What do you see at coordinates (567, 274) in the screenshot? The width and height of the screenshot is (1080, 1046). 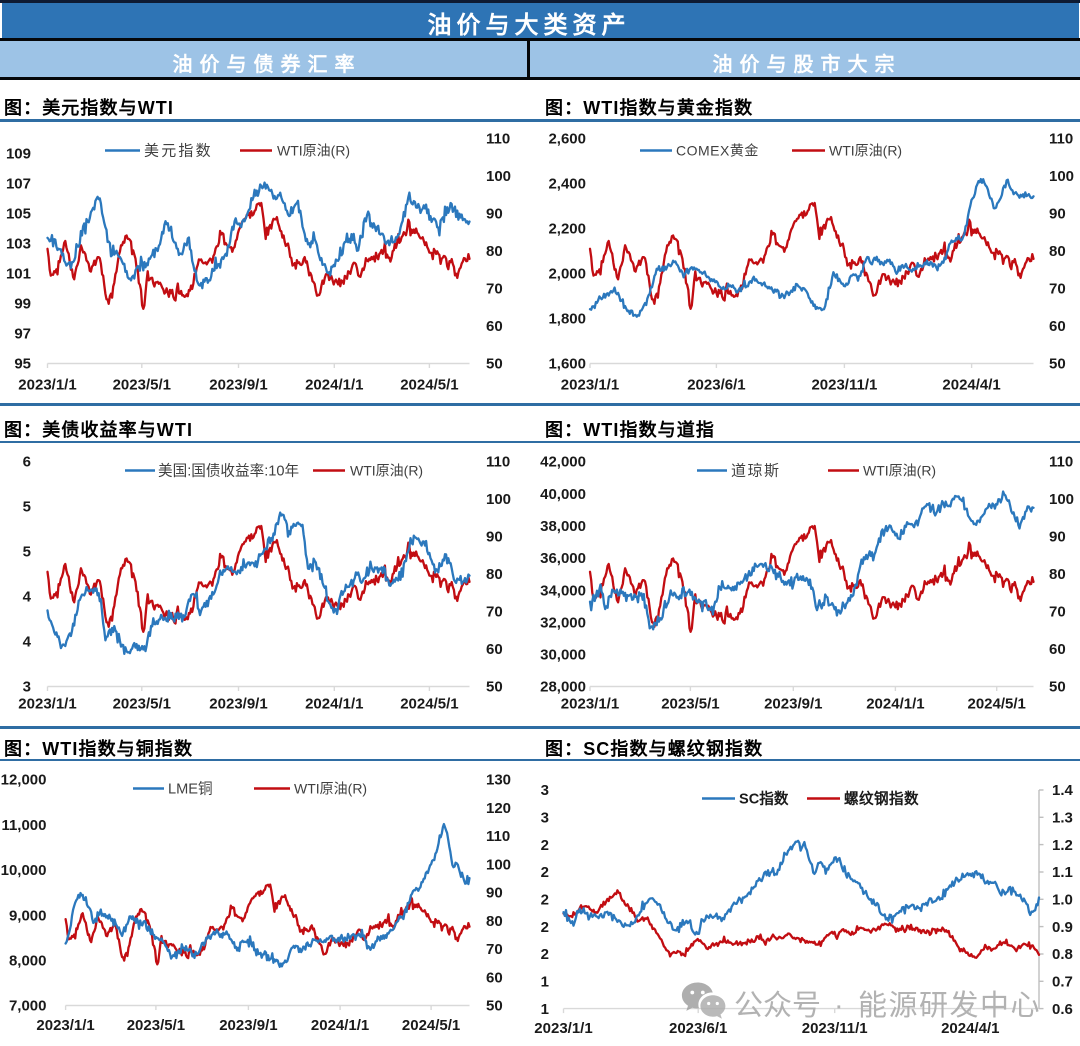 I see `svg-text: 2,000` at bounding box center [567, 274].